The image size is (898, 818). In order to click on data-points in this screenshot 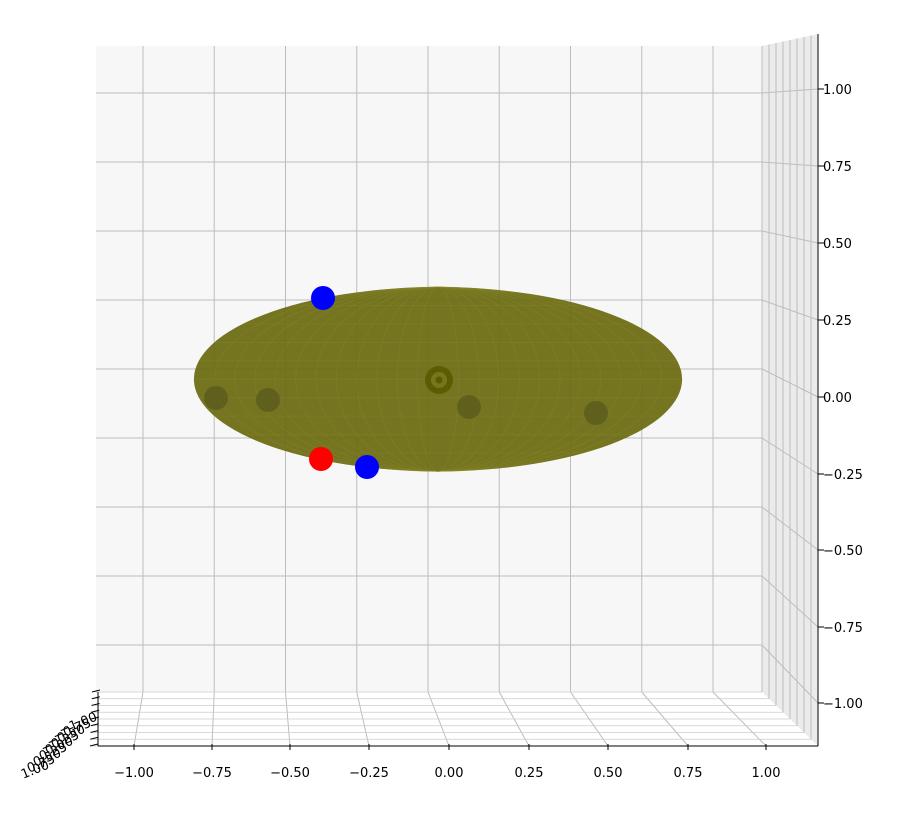, I will do `click(406, 382)`.